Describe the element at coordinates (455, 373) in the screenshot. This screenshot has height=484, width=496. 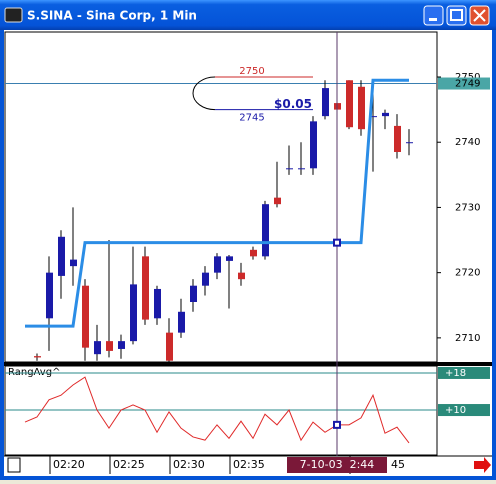
I see `y-tick-label: +18` at that location.